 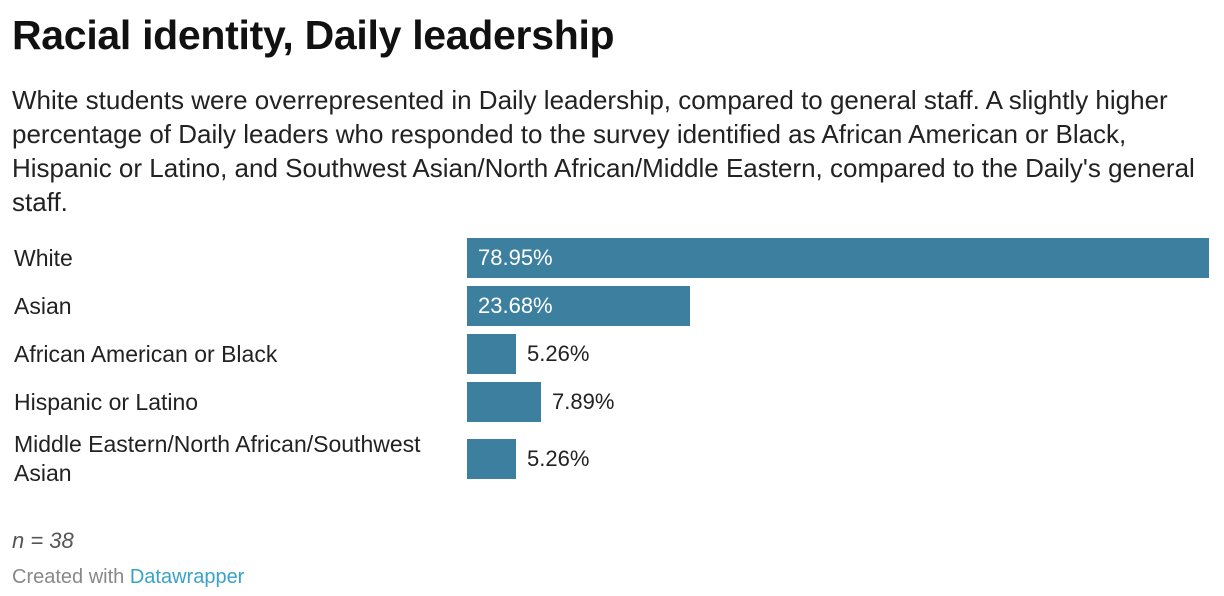 I want to click on credit-prefix: Created with, so click(x=71, y=577).